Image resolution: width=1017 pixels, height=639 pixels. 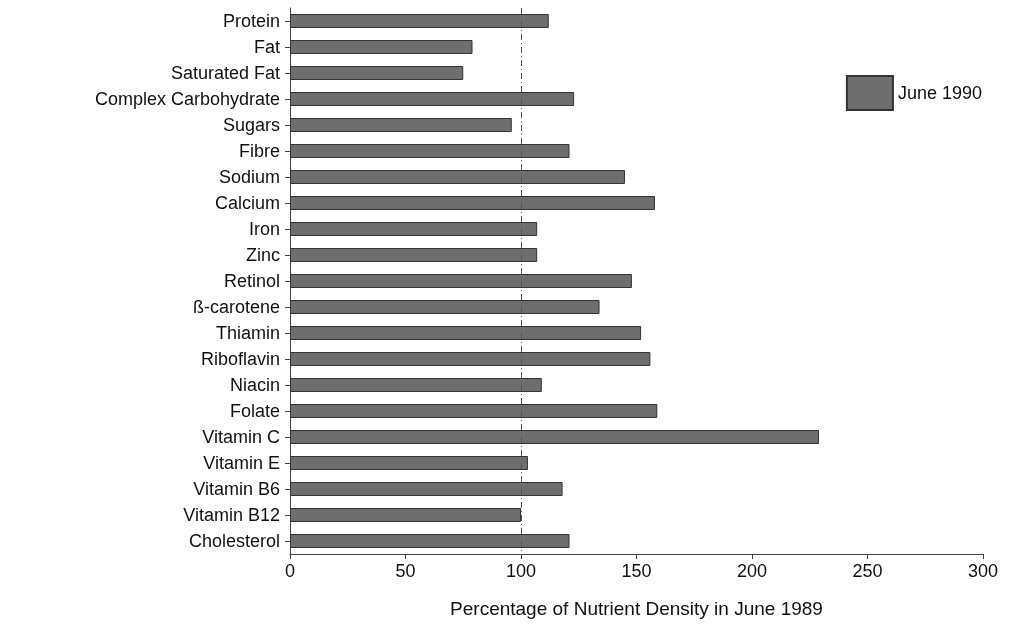 What do you see at coordinates (225, 73) in the screenshot?
I see `y-tick-label: Saturated Fat` at bounding box center [225, 73].